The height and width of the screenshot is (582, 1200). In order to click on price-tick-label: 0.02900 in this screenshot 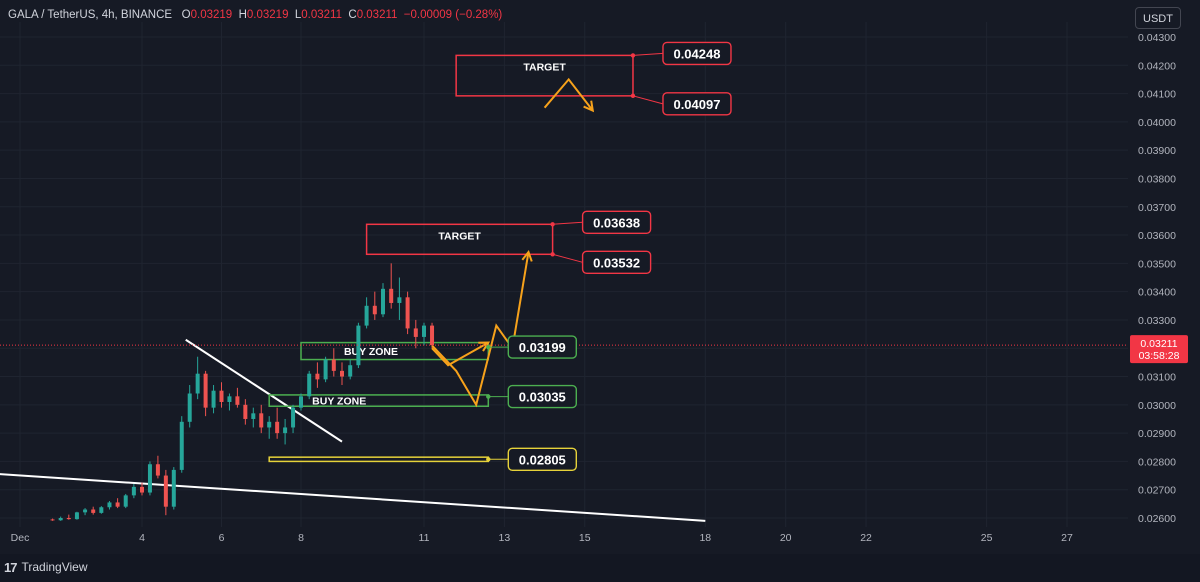, I will do `click(1157, 434)`.